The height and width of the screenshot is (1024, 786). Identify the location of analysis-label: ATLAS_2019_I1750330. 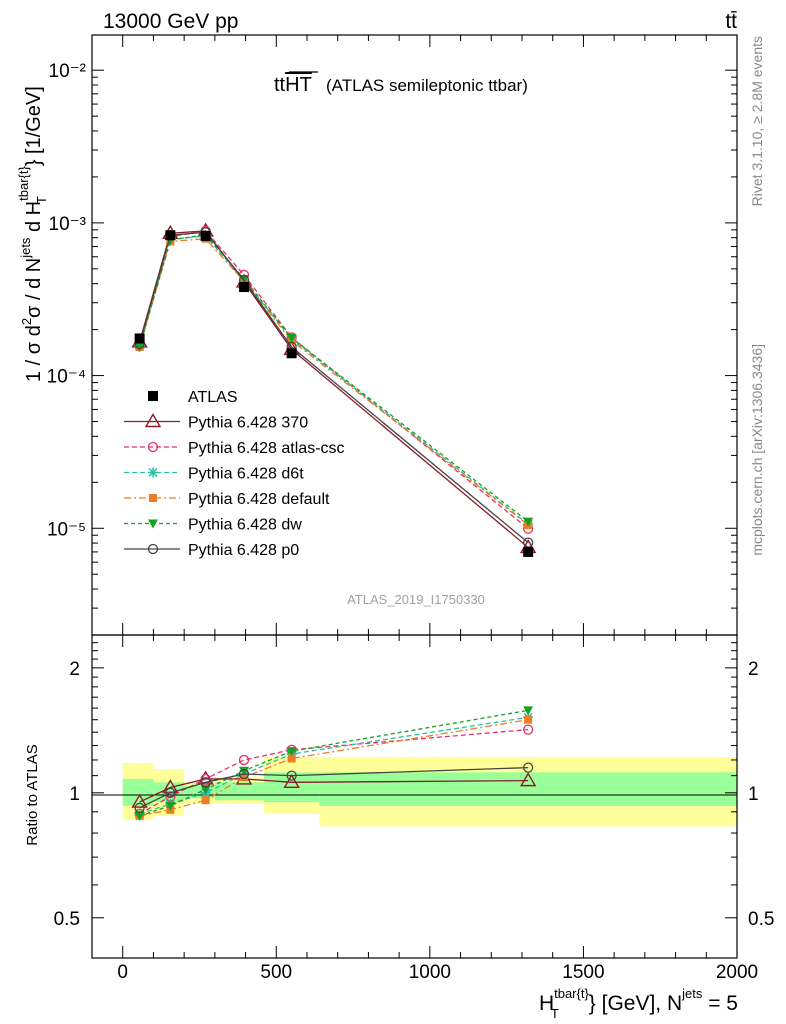
(416, 599).